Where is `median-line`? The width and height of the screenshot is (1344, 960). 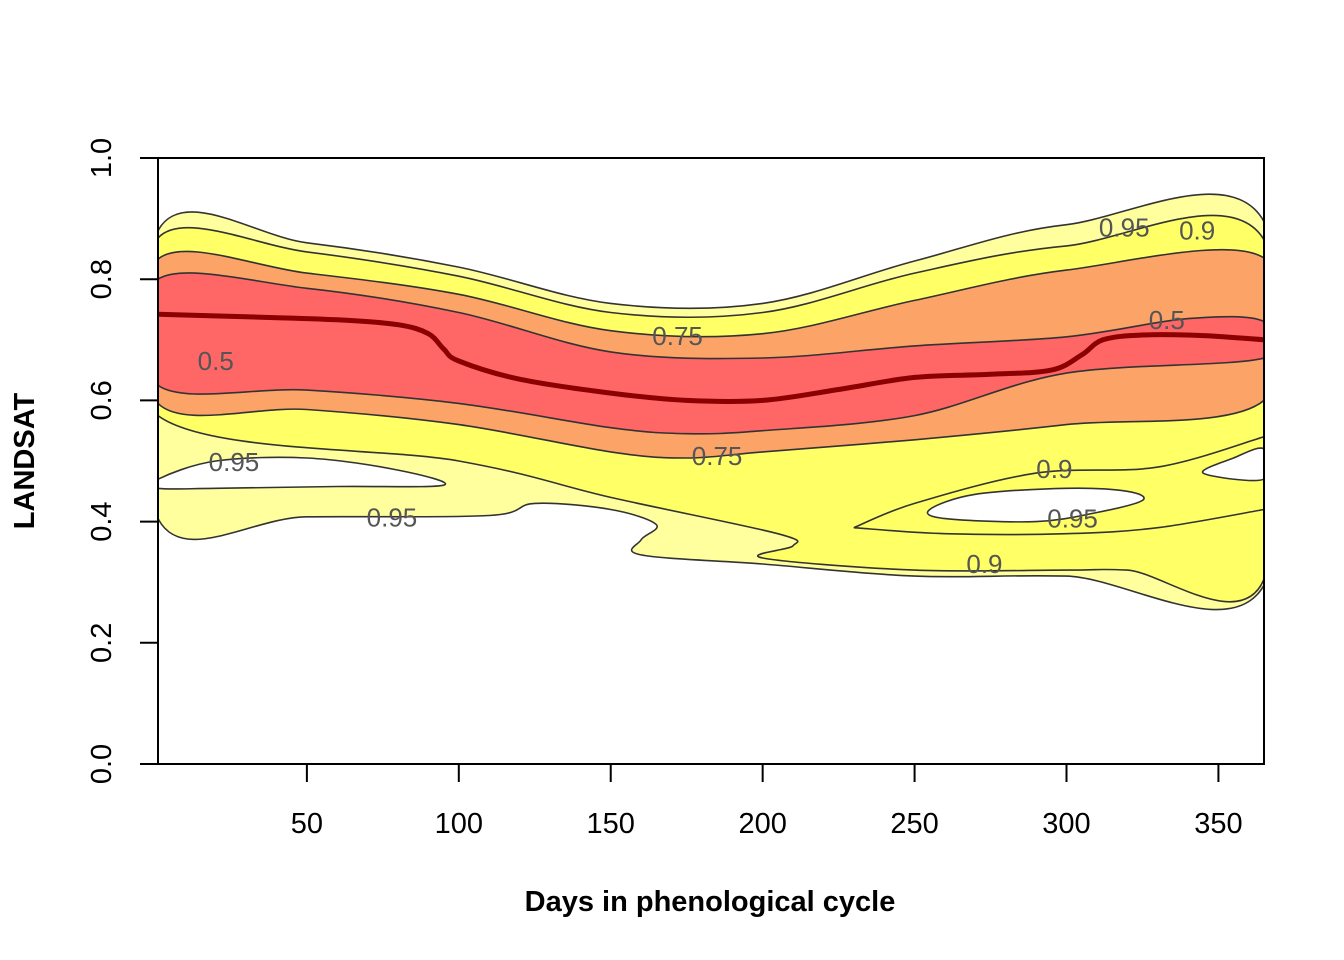
median-line is located at coordinates (711, 358).